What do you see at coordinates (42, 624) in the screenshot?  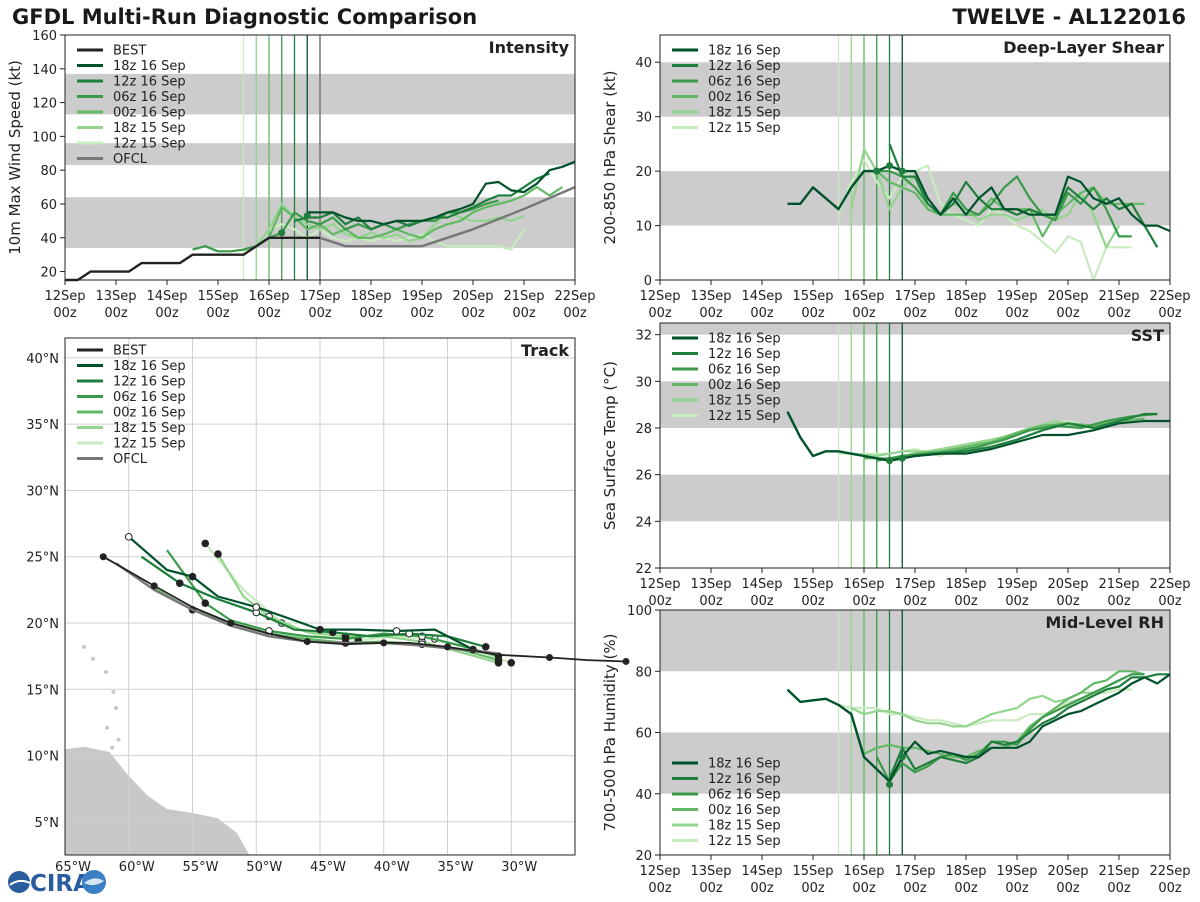 I see `y-tick-label: 20°N` at bounding box center [42, 624].